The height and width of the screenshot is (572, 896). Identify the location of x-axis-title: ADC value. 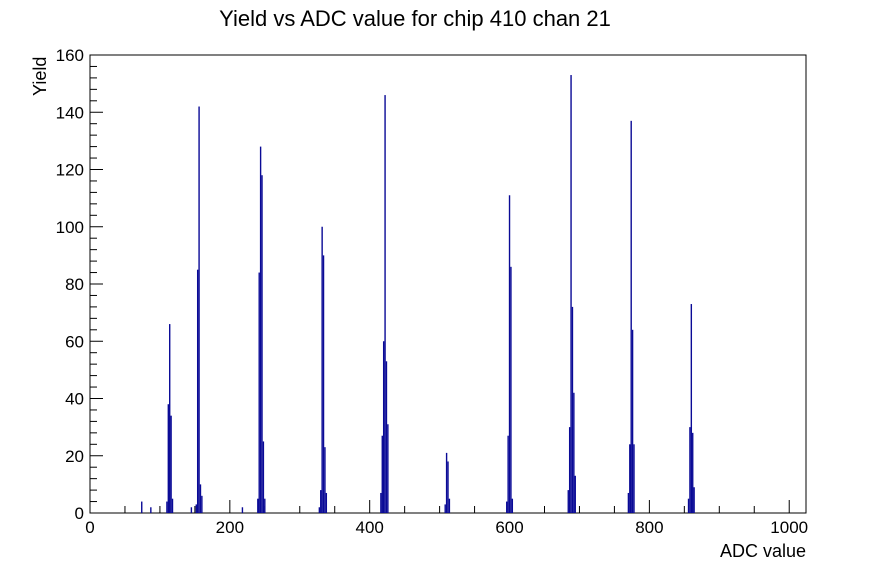
(763, 551).